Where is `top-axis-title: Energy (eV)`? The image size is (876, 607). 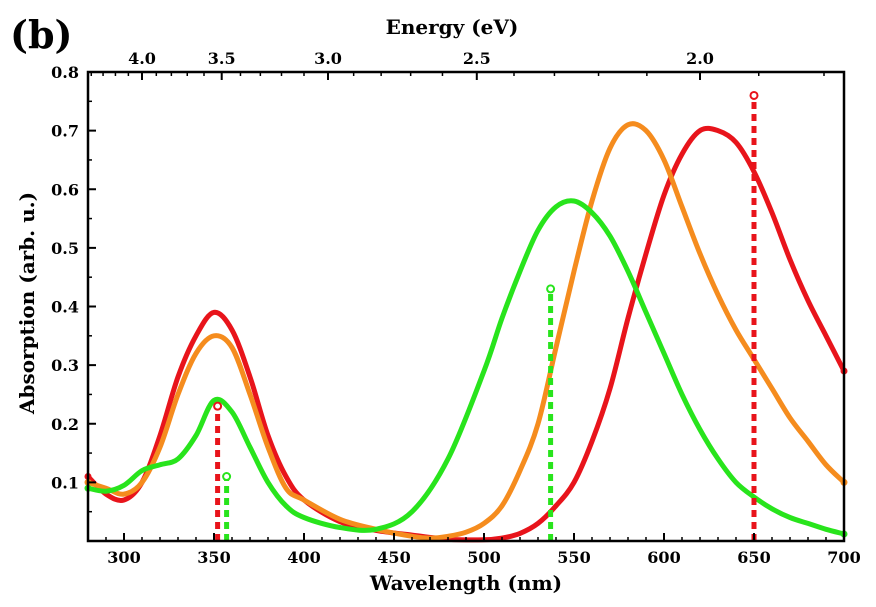 top-axis-title: Energy (eV) is located at coordinates (452, 27).